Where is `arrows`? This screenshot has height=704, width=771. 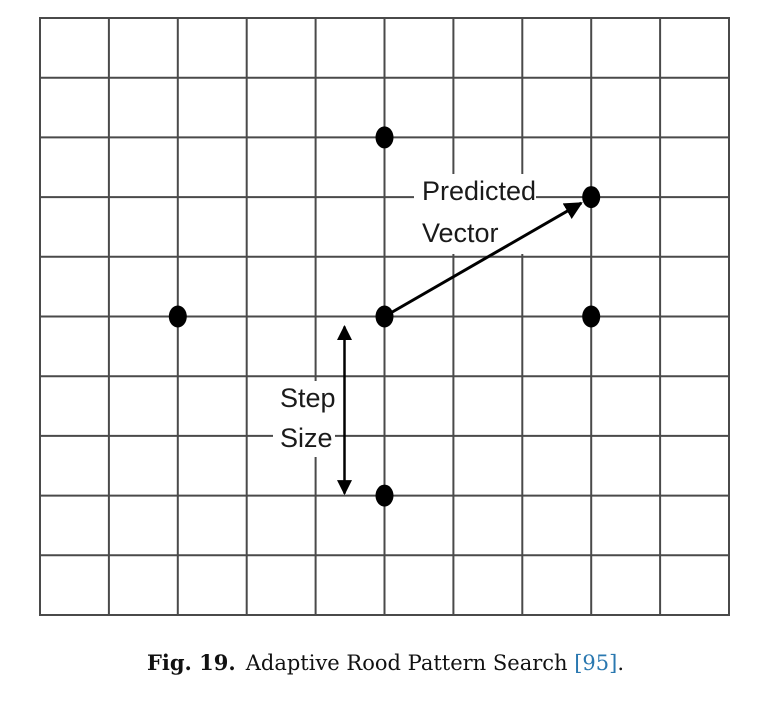 arrows is located at coordinates (460, 348).